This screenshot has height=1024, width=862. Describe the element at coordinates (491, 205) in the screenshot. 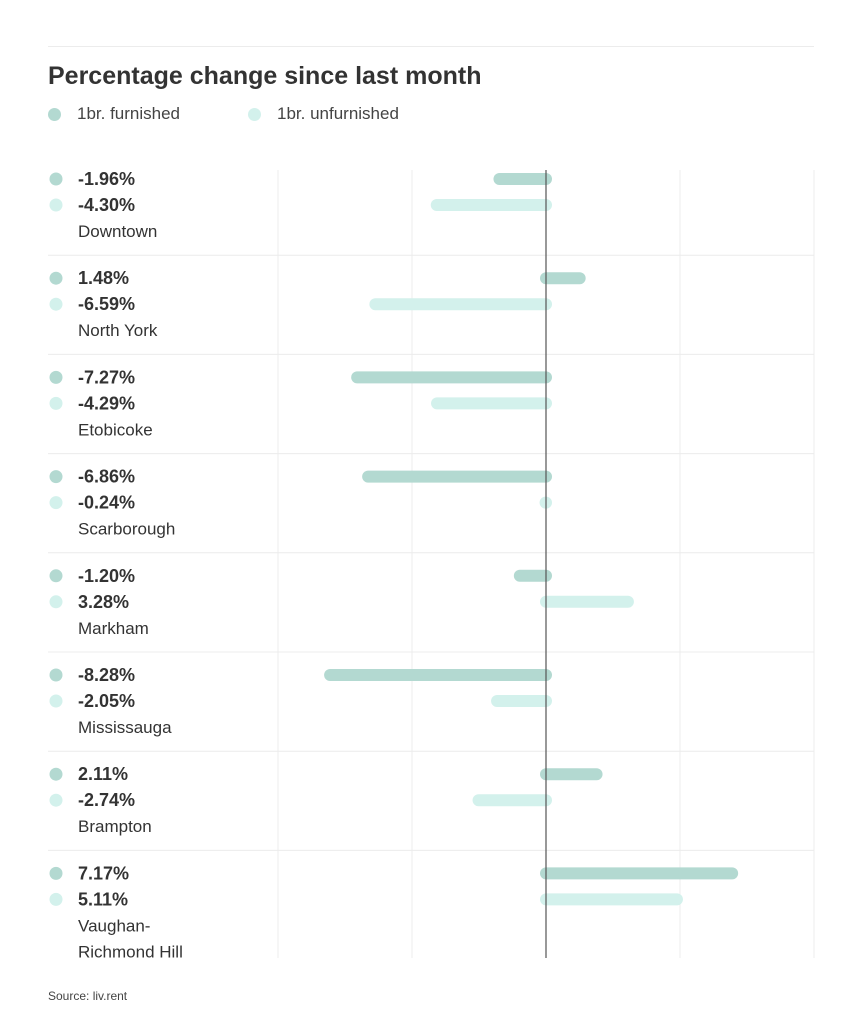

I see `bar-downtown-s1` at that location.